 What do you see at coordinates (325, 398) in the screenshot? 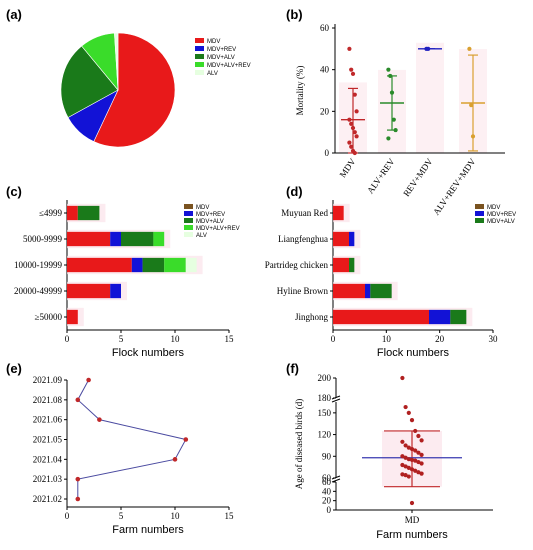
I see `y-tick-label: 180` at bounding box center [325, 398].